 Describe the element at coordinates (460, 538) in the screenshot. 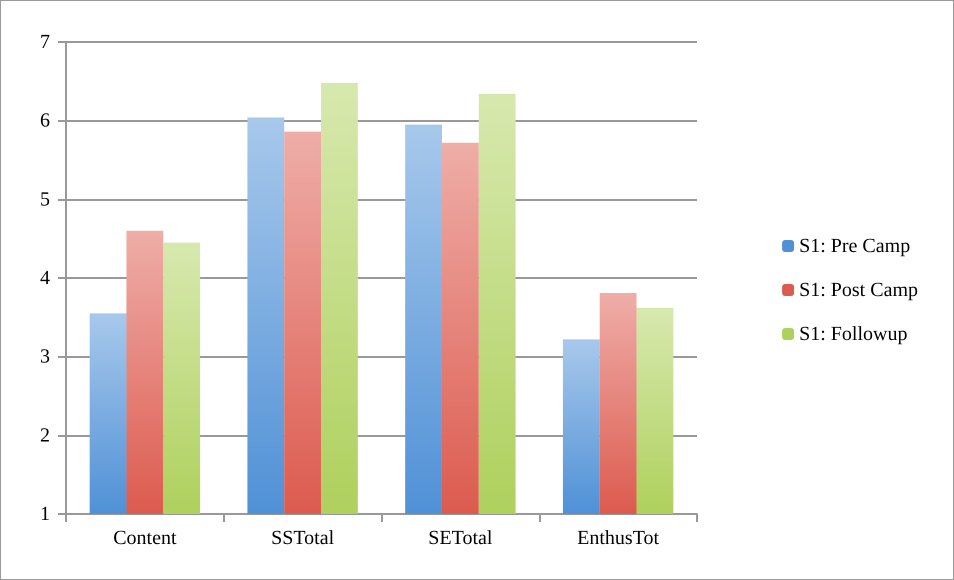

I see `x-tick-label: SETotal` at that location.